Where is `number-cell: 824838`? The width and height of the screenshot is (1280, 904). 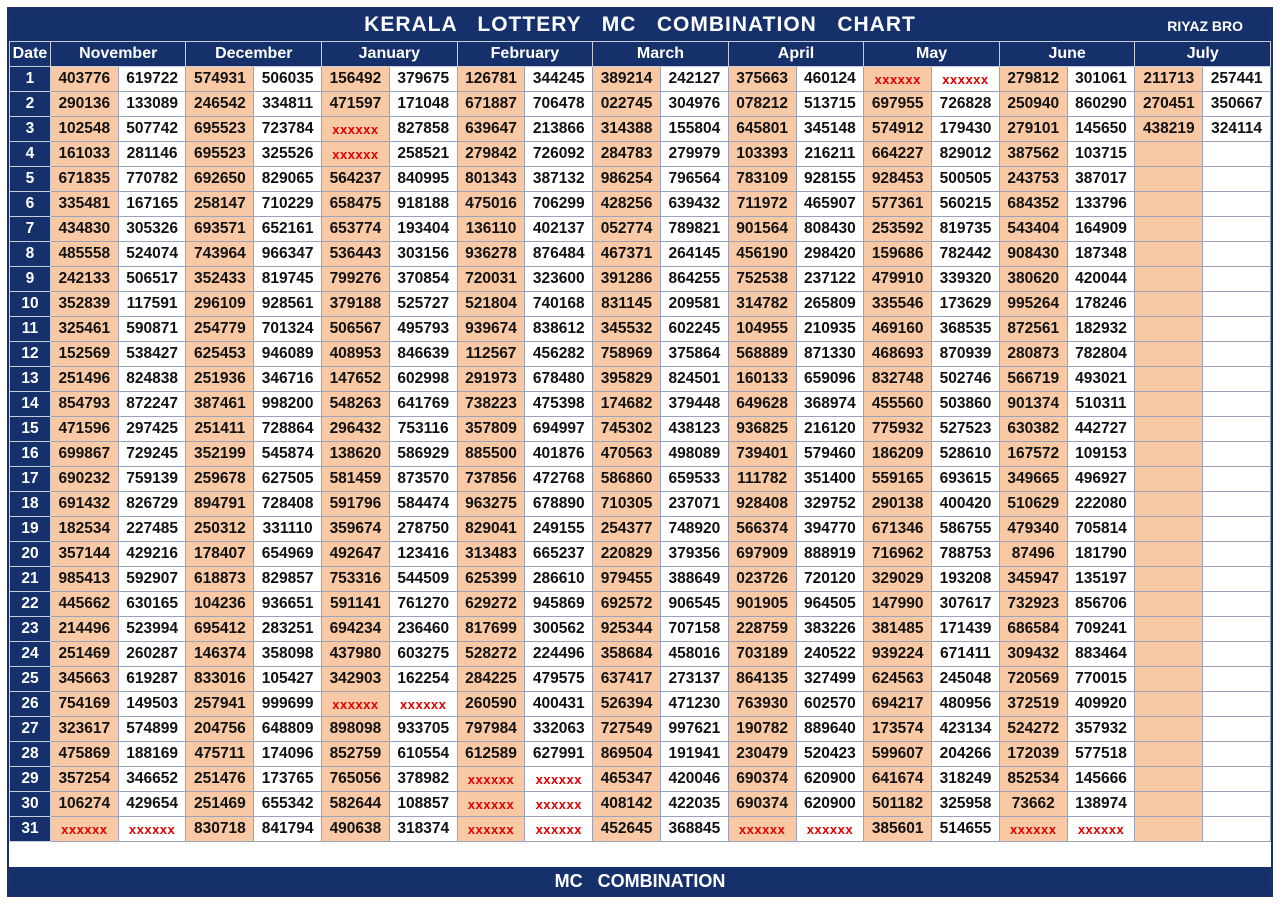 number-cell: 824838 is located at coordinates (152, 379).